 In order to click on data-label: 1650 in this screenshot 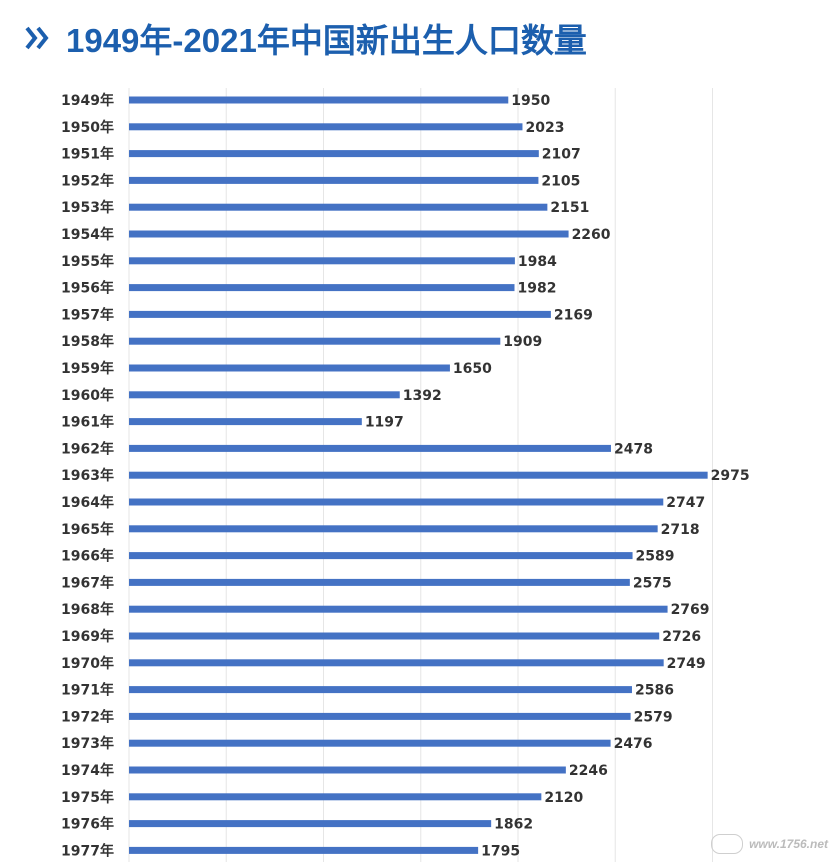, I will do `click(472, 369)`.